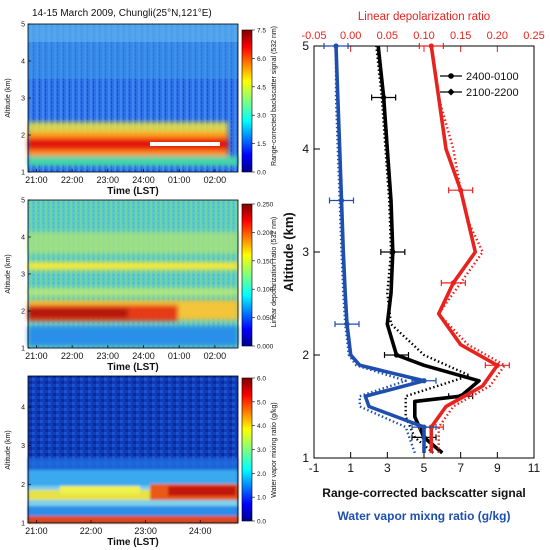 The image size is (550, 550). I want to click on legend-item-2: 2100-2200, so click(492, 93).